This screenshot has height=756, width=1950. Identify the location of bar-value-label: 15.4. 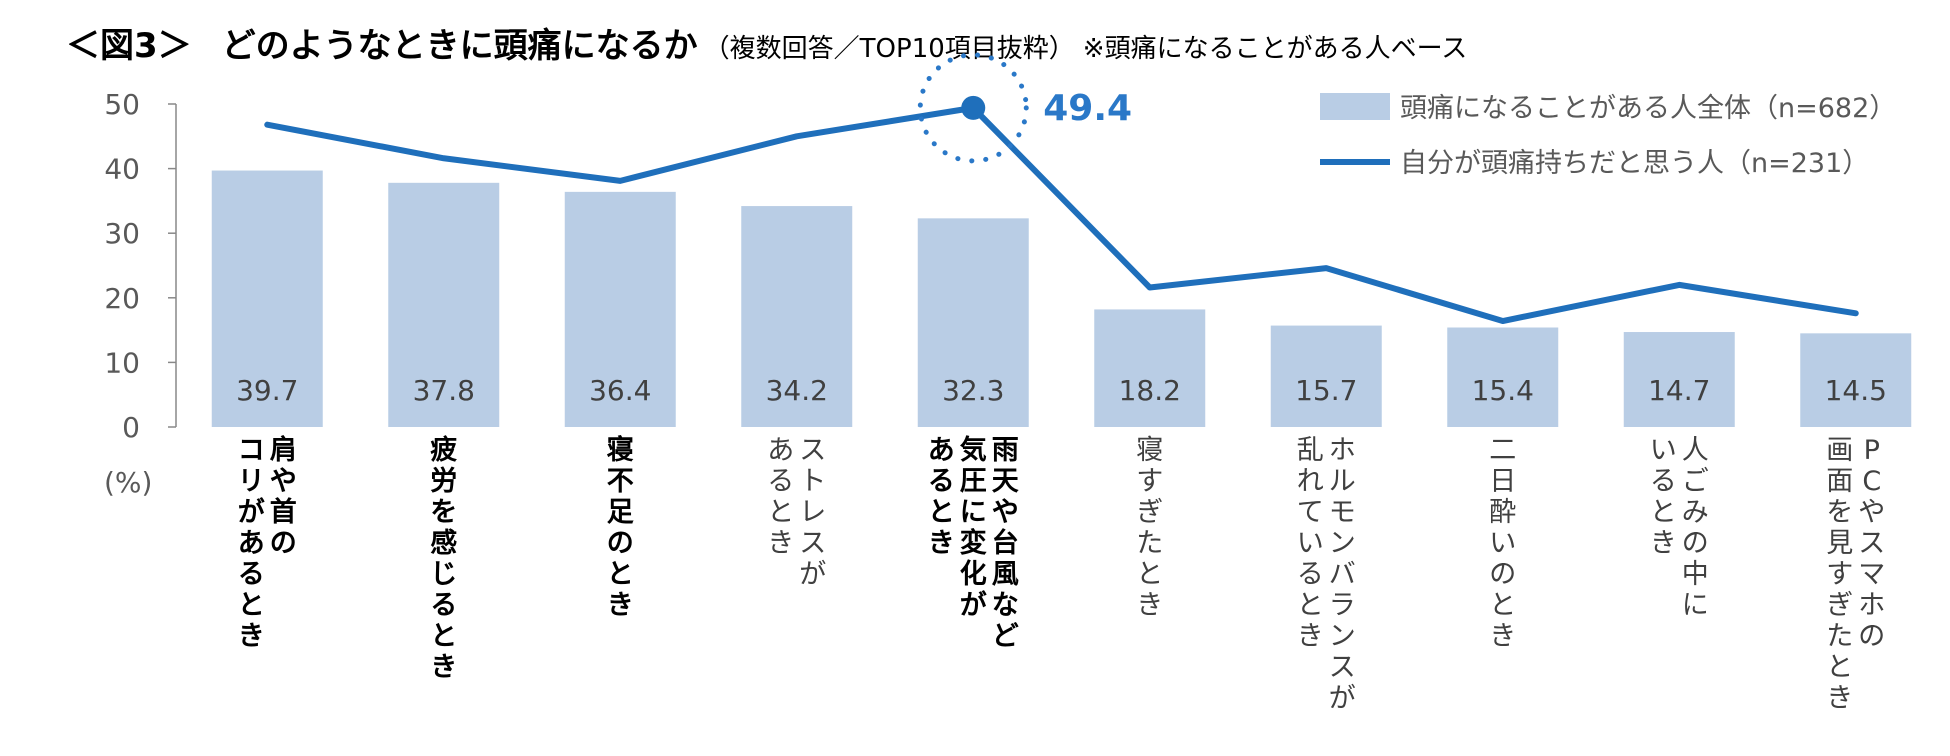
(1503, 390).